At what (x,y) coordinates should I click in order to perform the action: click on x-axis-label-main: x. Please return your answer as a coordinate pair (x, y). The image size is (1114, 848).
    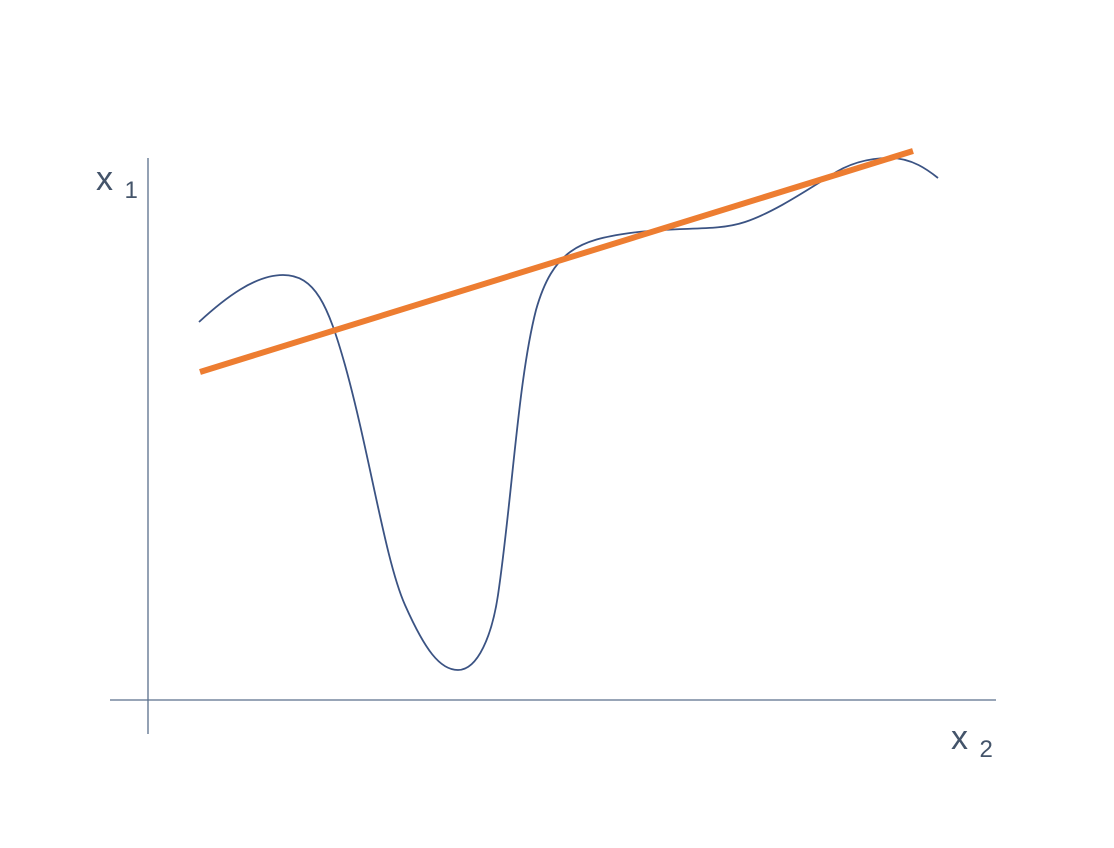
    Looking at the image, I should click on (959, 738).